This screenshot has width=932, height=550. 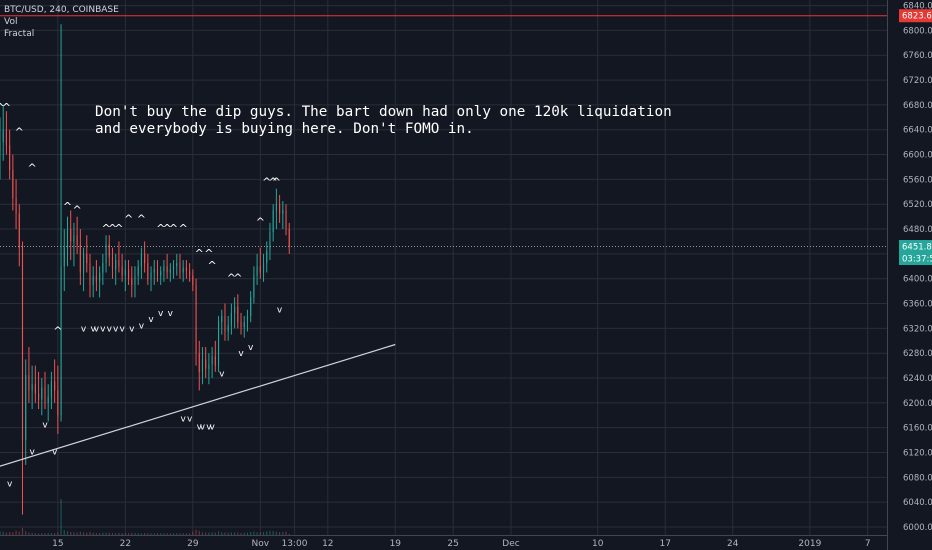 What do you see at coordinates (452, 544) in the screenshot?
I see `time-axis-label: 25` at bounding box center [452, 544].